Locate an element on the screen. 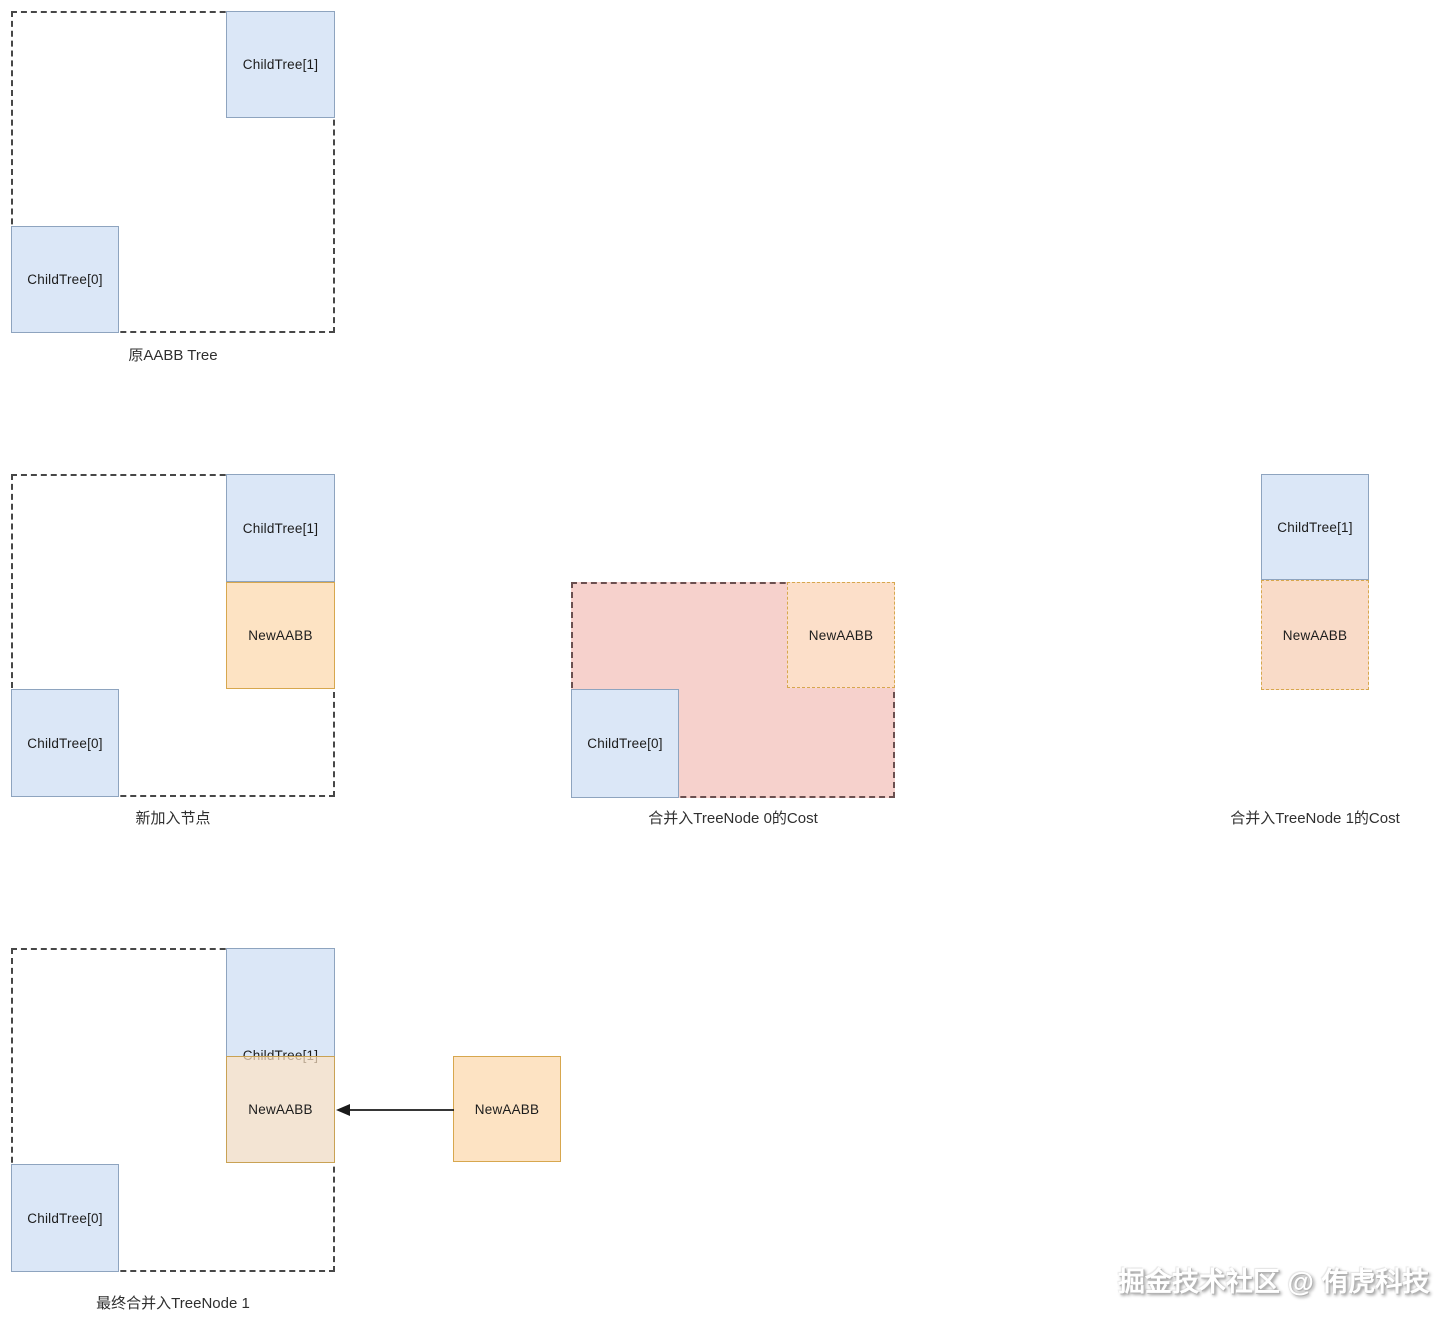  incoming-new-aabb-label: NewAABB is located at coordinates (507, 1109).